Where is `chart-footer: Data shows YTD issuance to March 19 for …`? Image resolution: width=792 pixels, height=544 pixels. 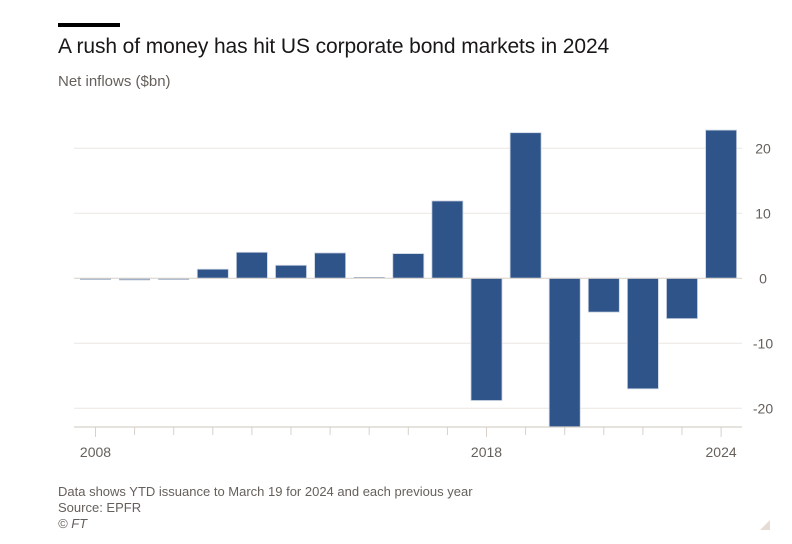 chart-footer: Data shows YTD issuance to March 19 for … is located at coordinates (265, 508).